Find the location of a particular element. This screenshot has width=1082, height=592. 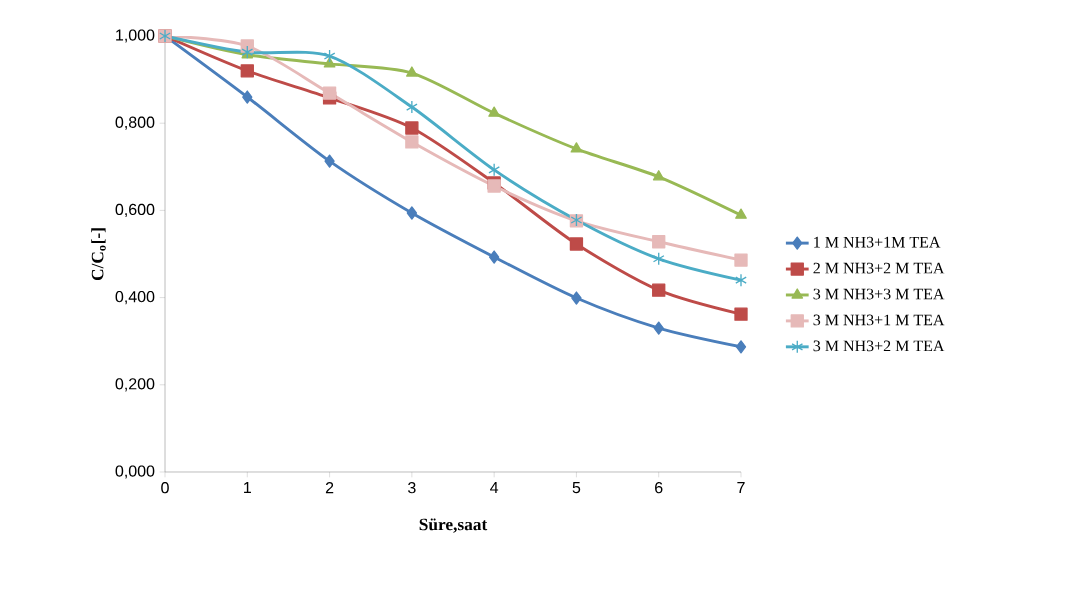

y-tick-label: 0,200 is located at coordinates (135, 385).